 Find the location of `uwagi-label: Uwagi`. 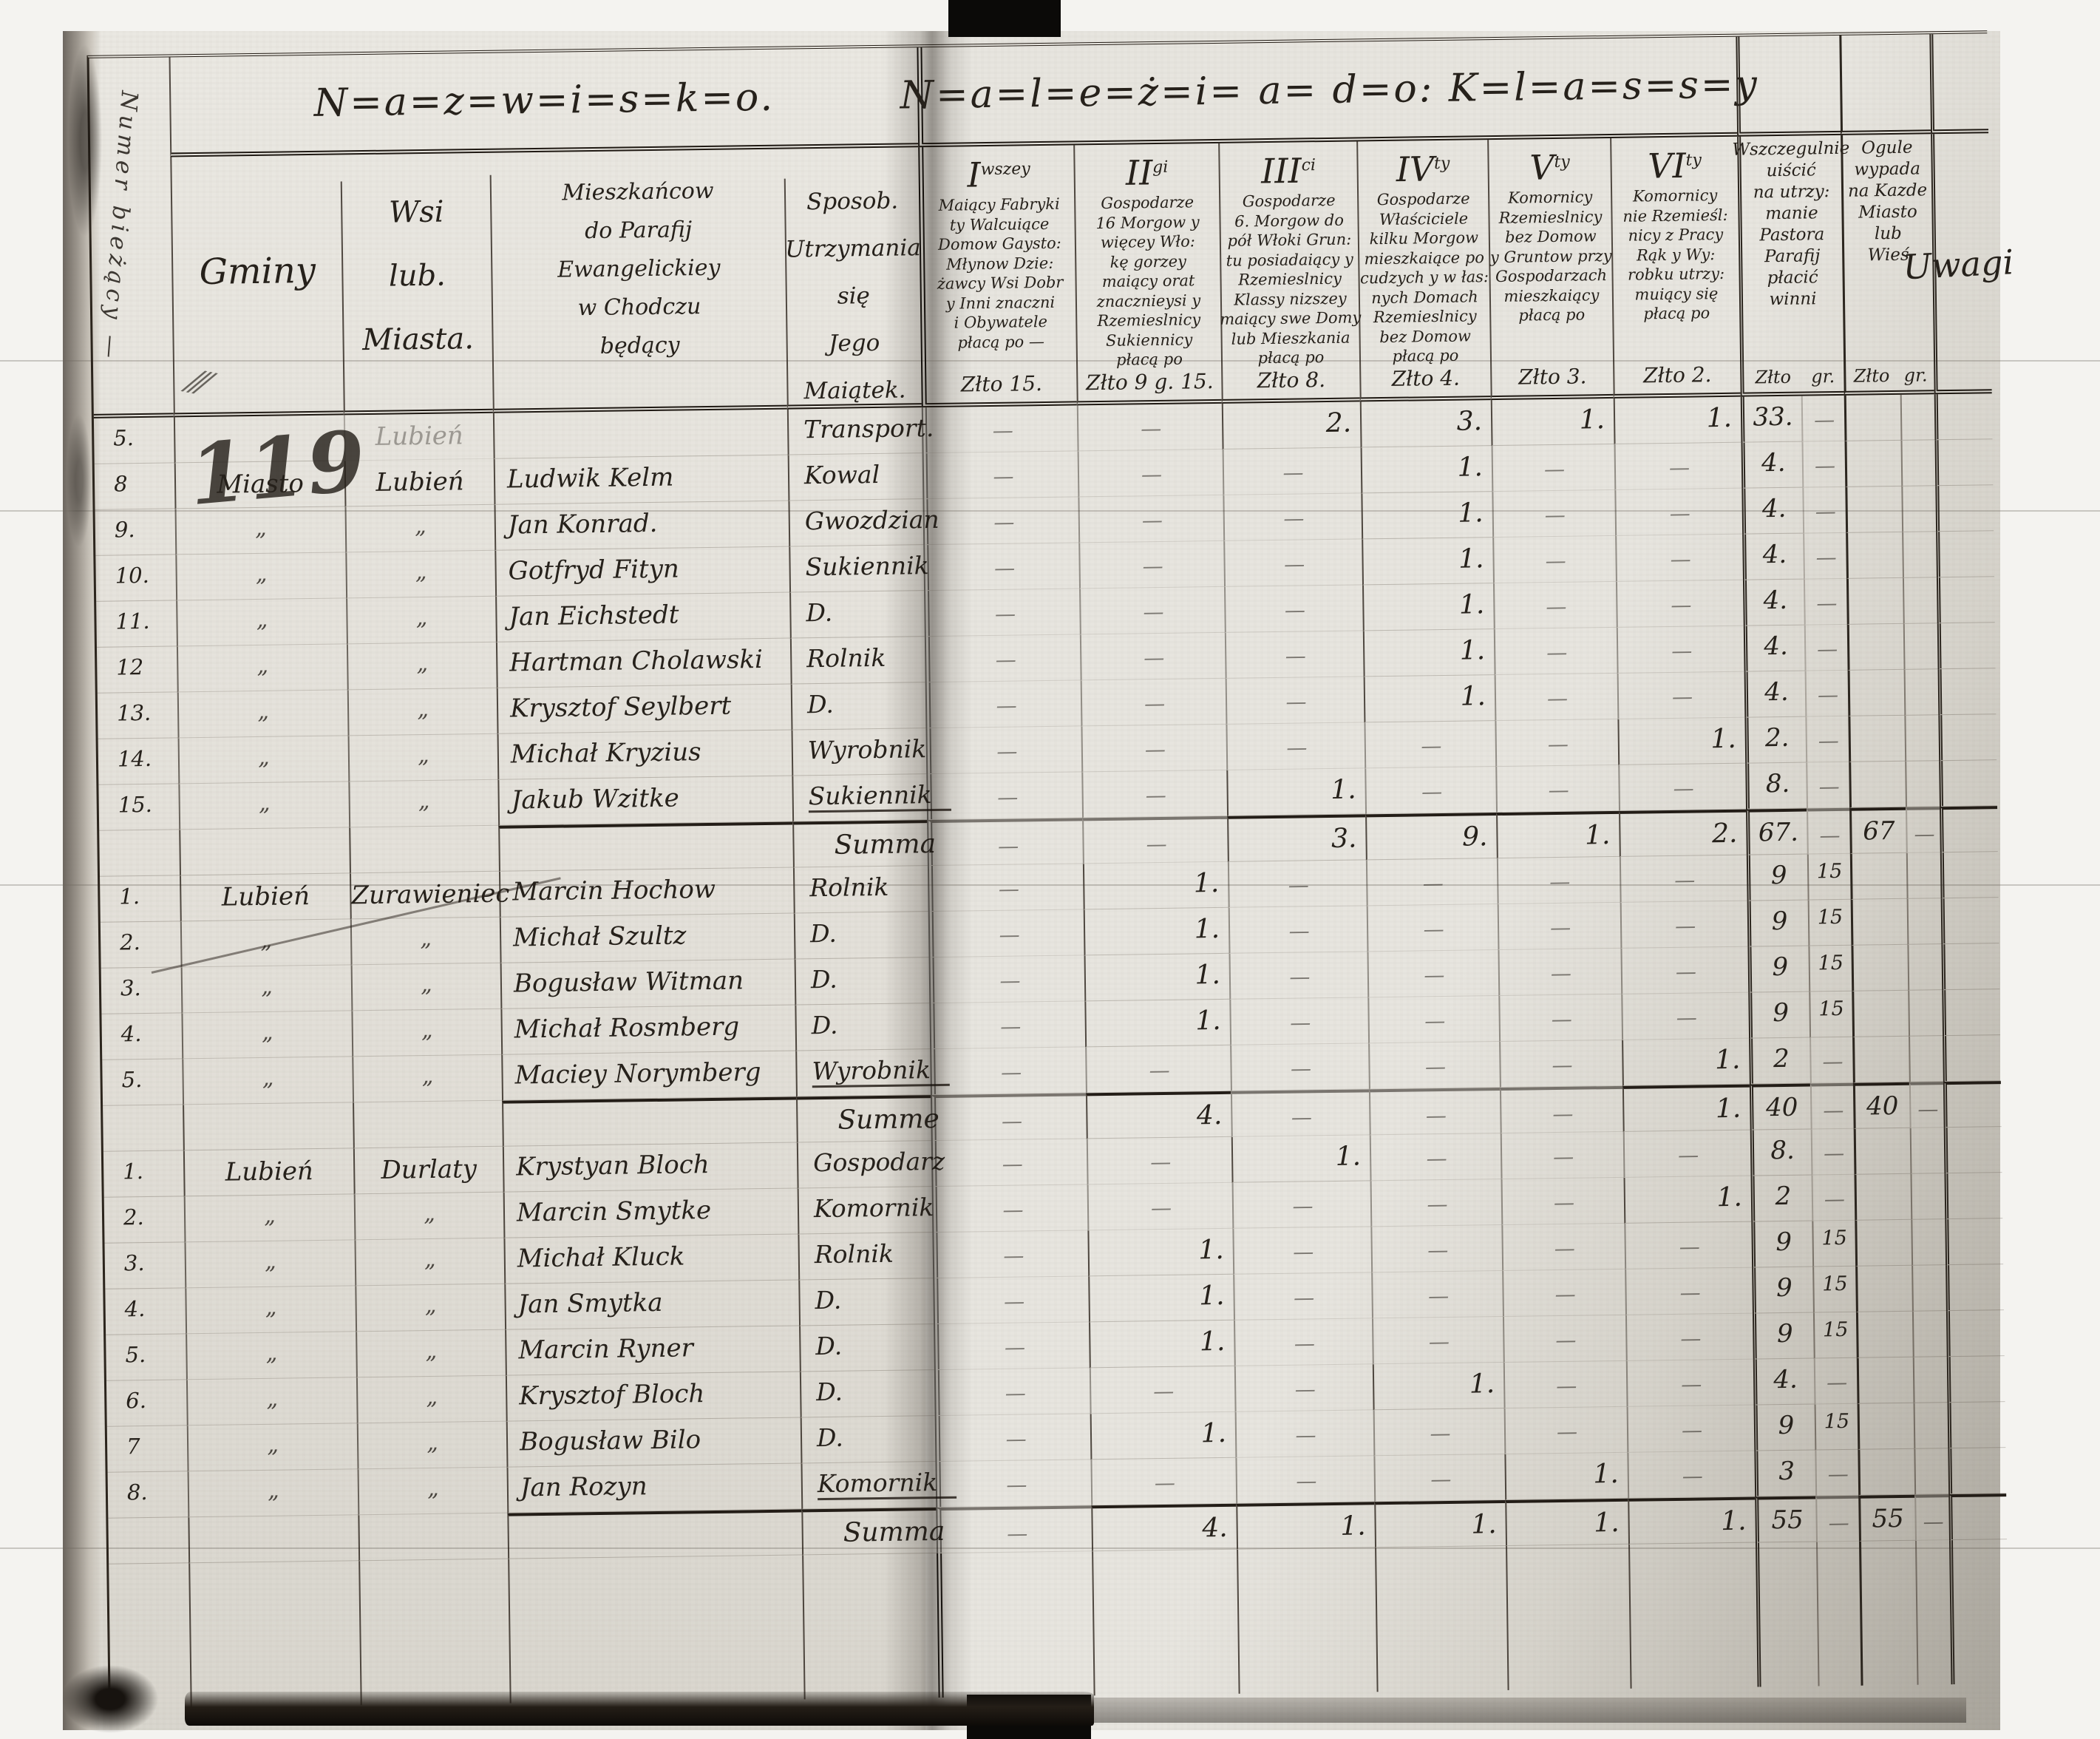

uwagi-label: Uwagi is located at coordinates (1957, 265).